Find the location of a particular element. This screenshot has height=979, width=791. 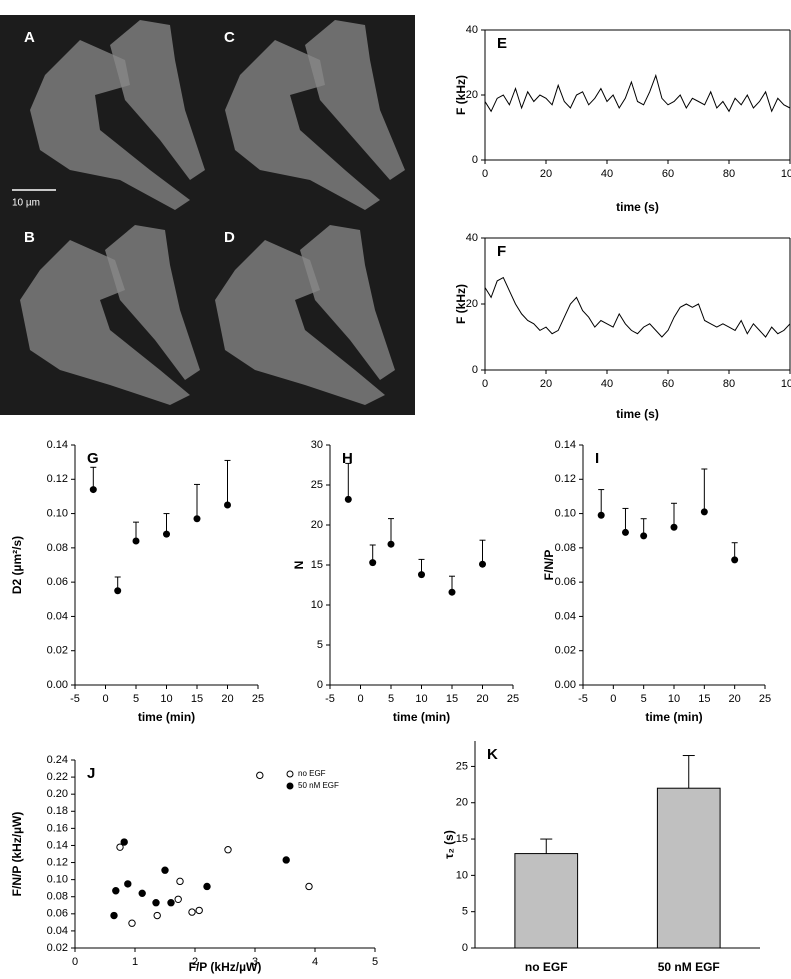

image-label: A is located at coordinates (29, 37).